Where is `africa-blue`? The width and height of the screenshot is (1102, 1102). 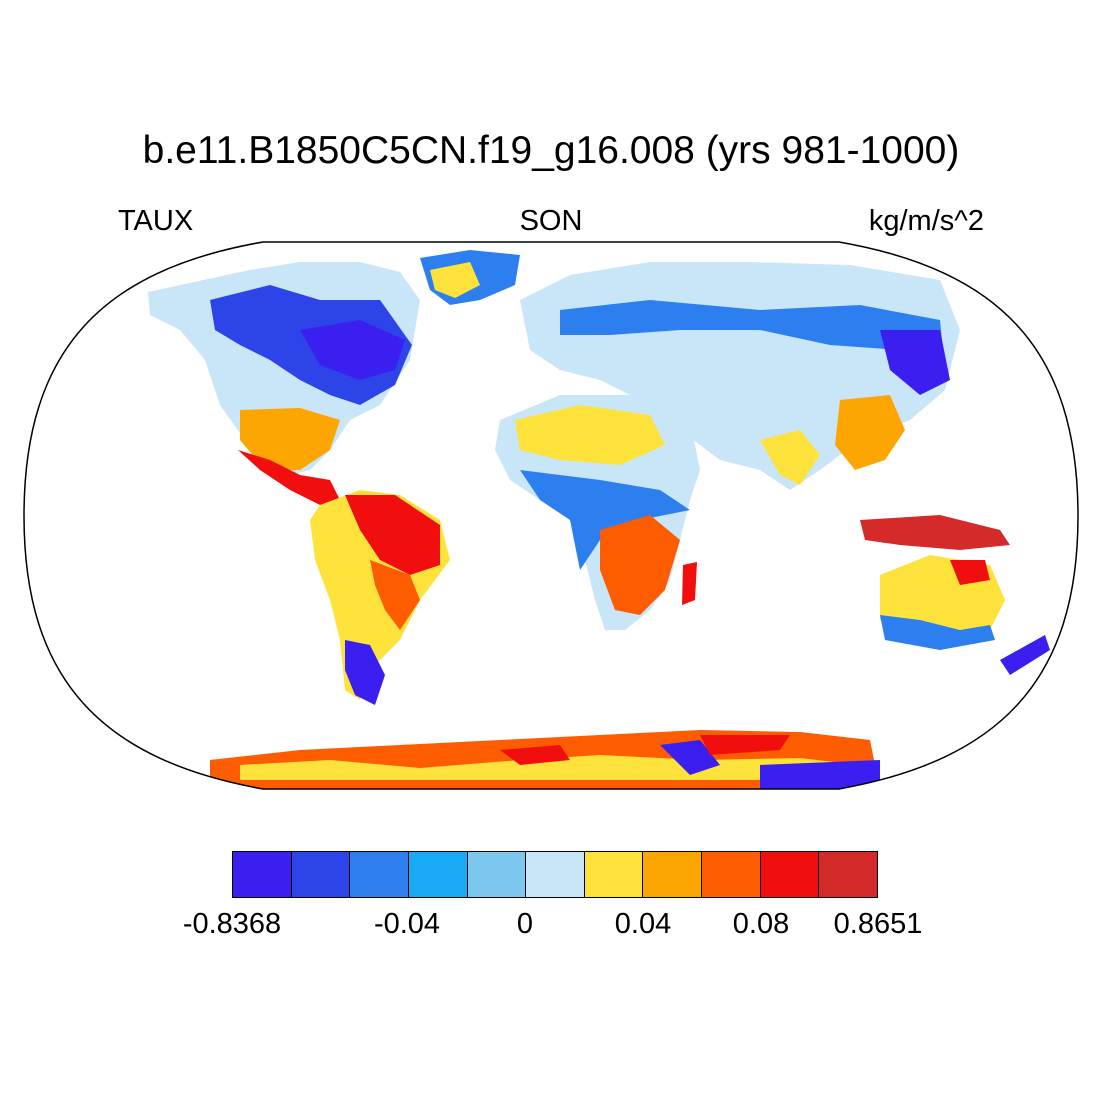
africa-blue is located at coordinates (605, 520).